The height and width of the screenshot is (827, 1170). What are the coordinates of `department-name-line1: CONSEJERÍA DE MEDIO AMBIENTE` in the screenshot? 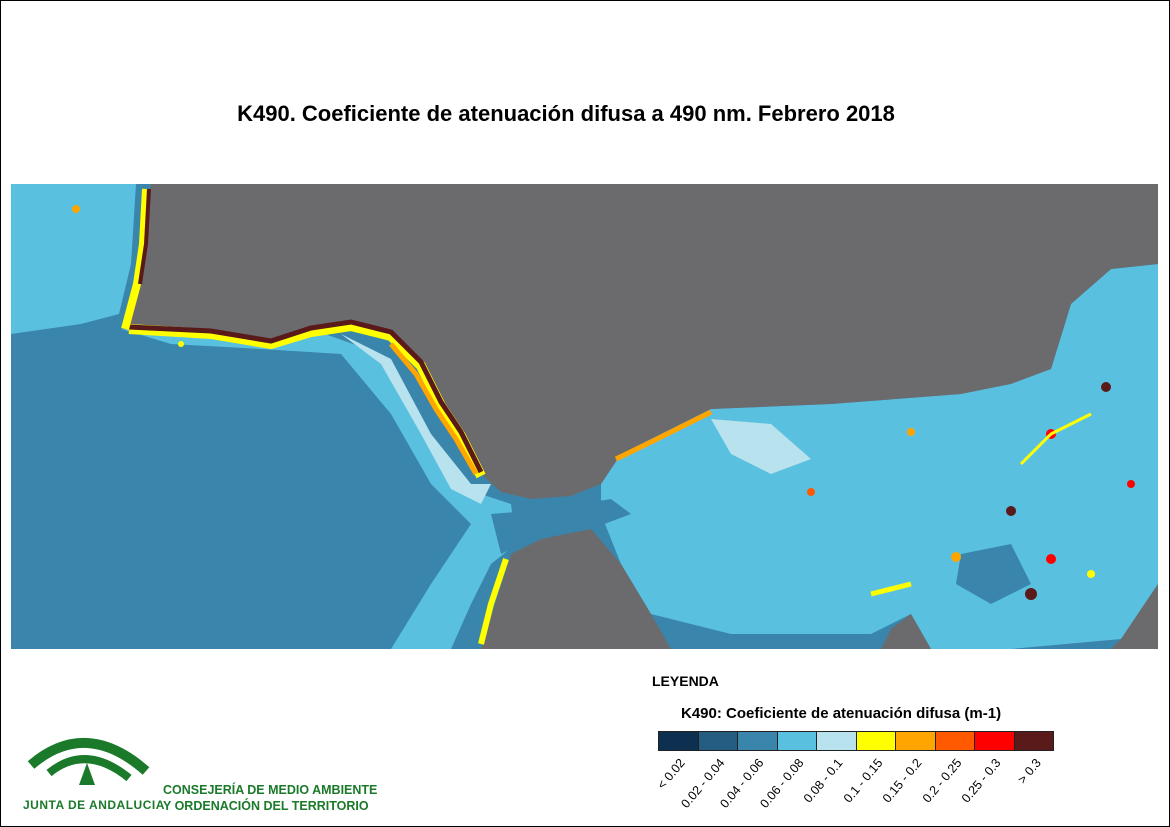 It's located at (270, 790).